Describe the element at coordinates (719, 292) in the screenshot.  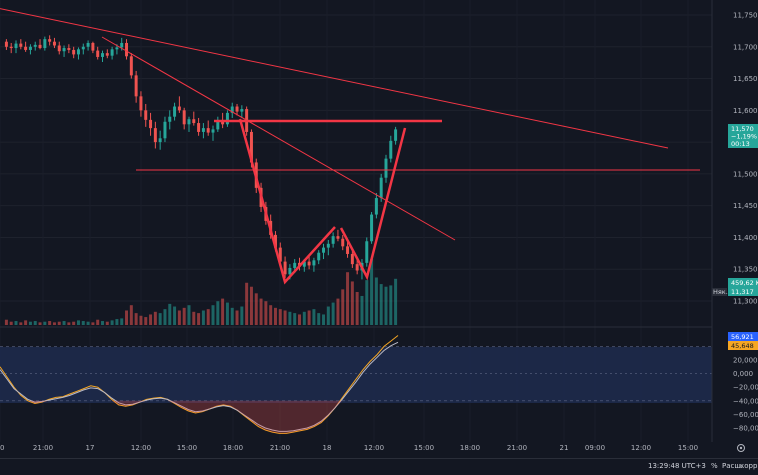
I see `volume-label-box` at that location.